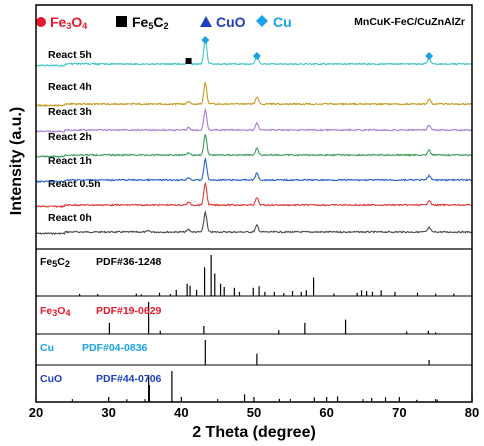 This screenshot has width=484, height=446. What do you see at coordinates (254, 195) in the screenshot?
I see `trace-react-0-5h` at bounding box center [254, 195].